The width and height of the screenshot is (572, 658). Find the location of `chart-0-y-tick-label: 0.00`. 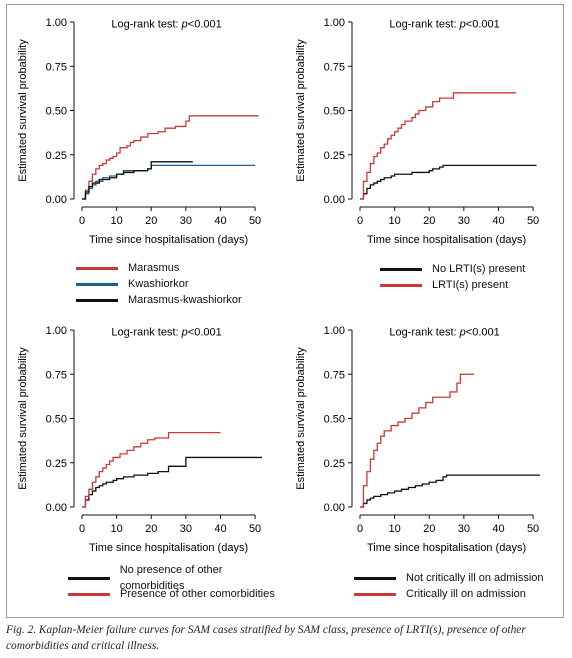

chart-0-y-tick-label: 0.00 is located at coordinates (56, 200).